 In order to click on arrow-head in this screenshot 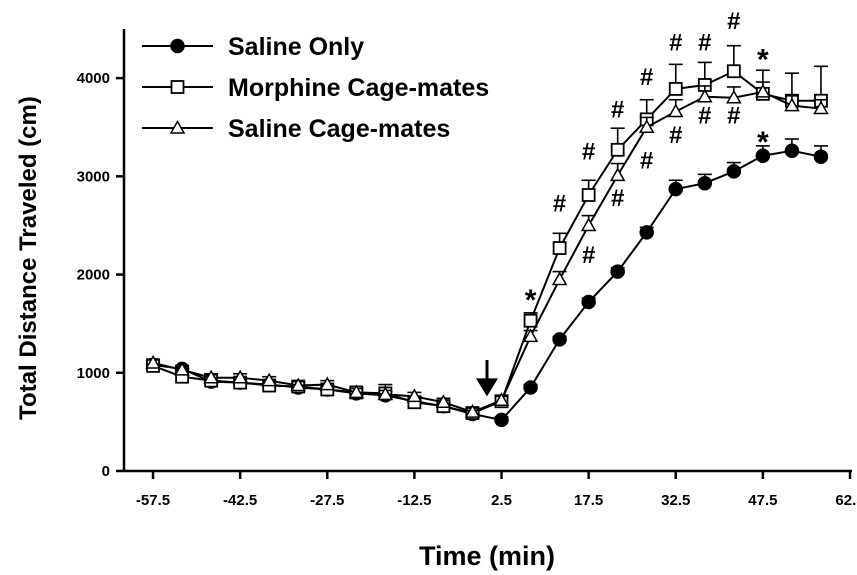, I will do `click(487, 387)`.